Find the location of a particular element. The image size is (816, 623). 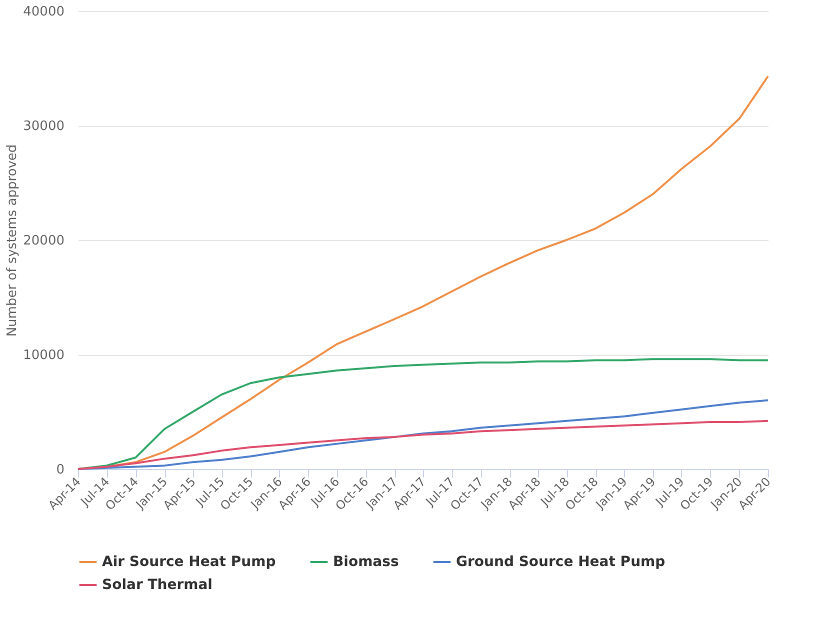

y-axis-title: Number of systems approved is located at coordinates (12, 240).